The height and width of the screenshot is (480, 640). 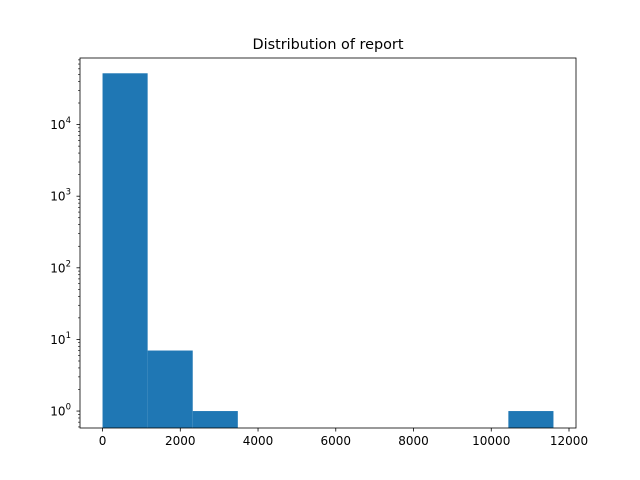 I want to click on x-tick-label: 8000, so click(x=413, y=441).